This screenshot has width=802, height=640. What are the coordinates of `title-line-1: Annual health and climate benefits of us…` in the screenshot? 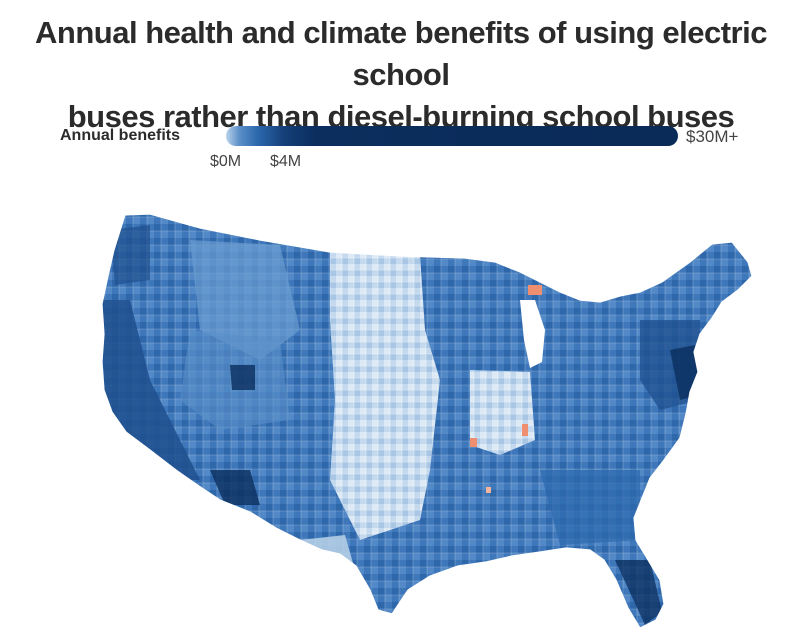 It's located at (401, 53).